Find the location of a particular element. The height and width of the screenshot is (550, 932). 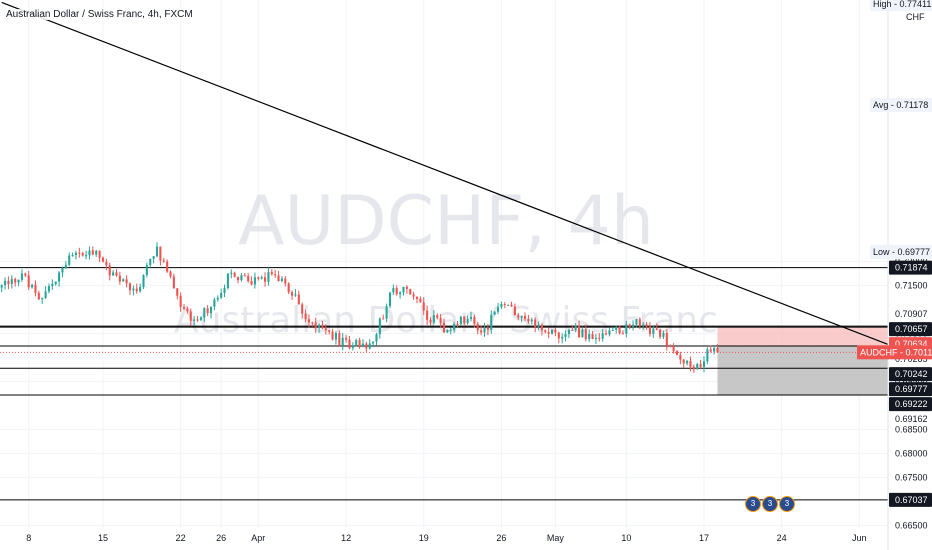

x-tick-label: 22 is located at coordinates (181, 538).